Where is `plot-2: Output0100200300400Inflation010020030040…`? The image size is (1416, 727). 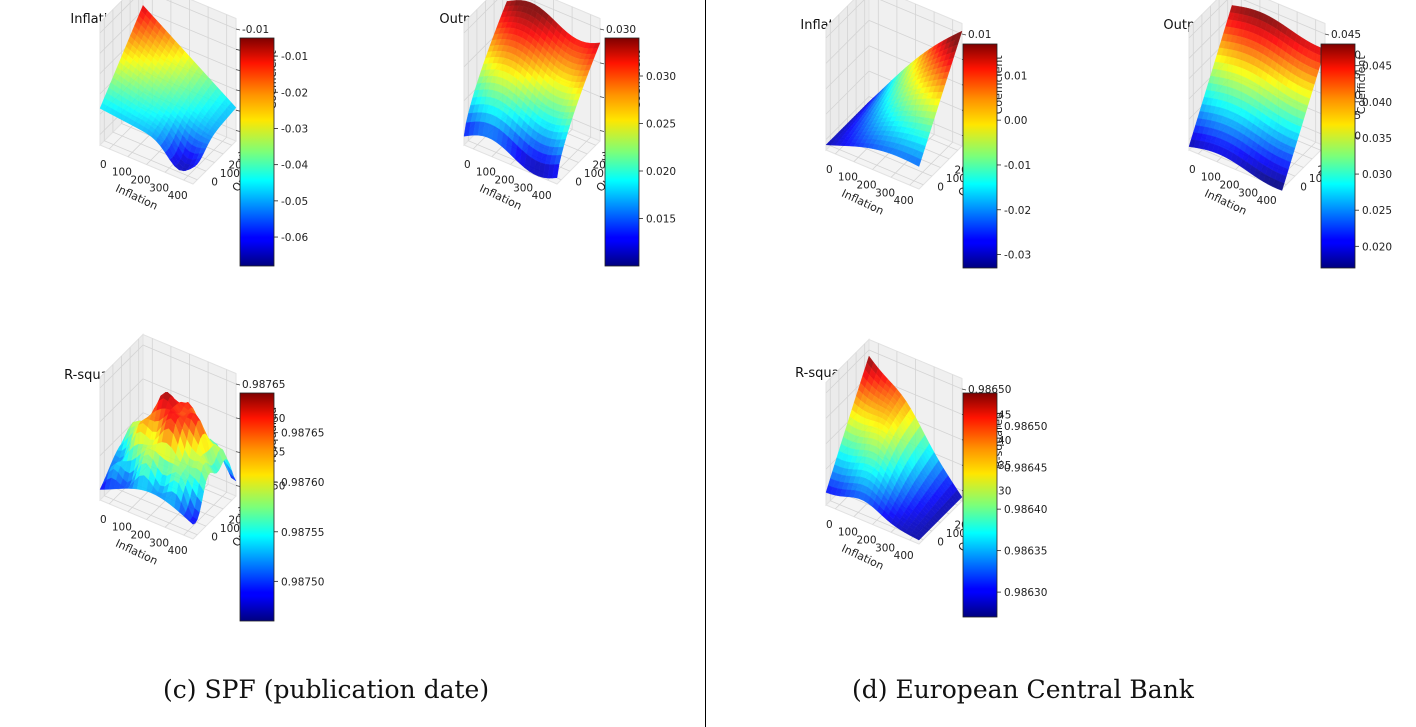 plot-2: Output0100200300400Inflation010020030040… is located at coordinates (557, 133).